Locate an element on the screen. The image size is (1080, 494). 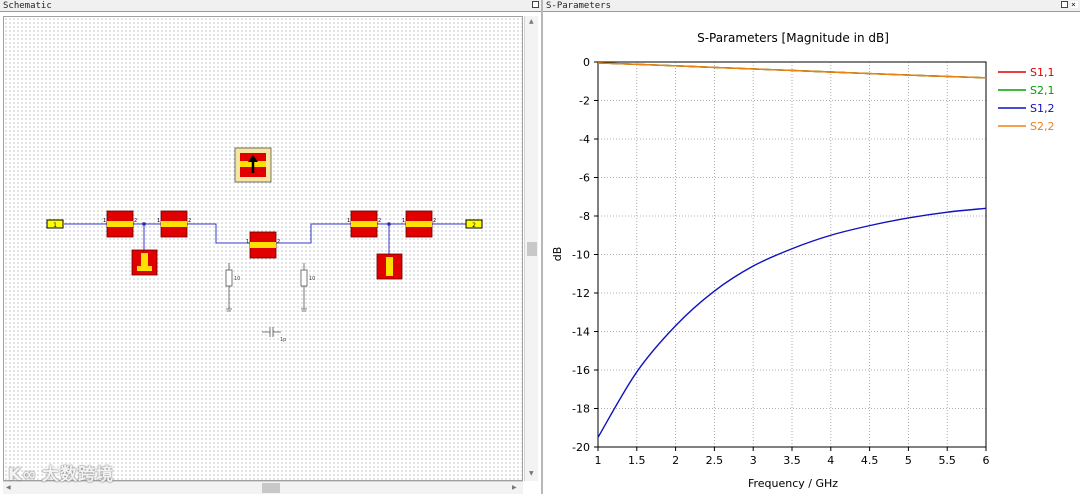
x-tick-label: 5 is located at coordinates (908, 460).